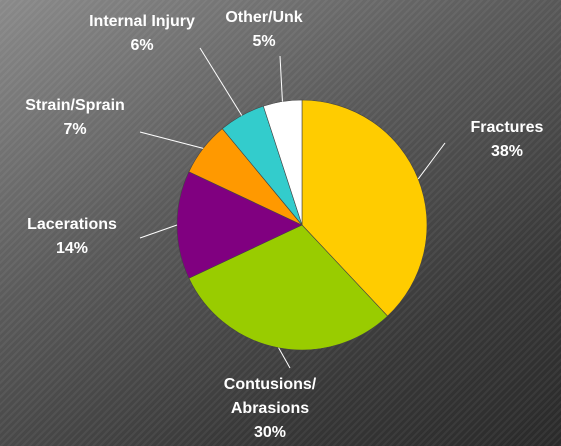 Image resolution: width=561 pixels, height=446 pixels. Describe the element at coordinates (142, 21) in the screenshot. I see `category-label: Internal Injury` at that location.